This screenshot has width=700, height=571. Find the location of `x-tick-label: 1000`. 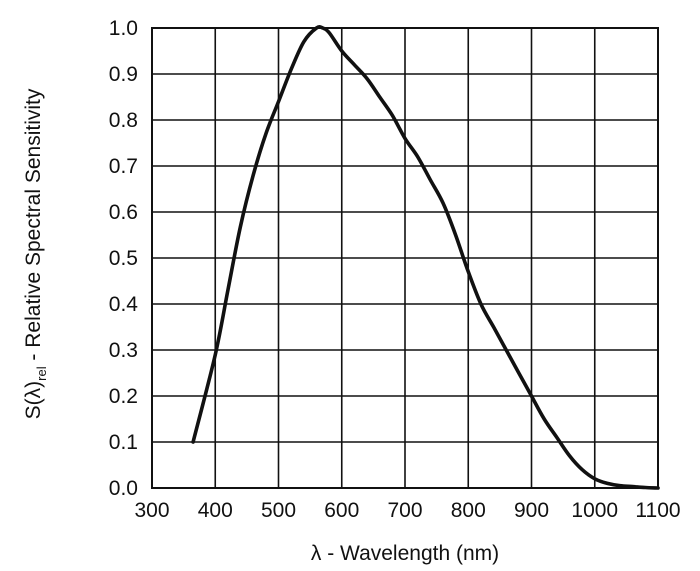

x-tick-label: 1000 is located at coordinates (594, 510).